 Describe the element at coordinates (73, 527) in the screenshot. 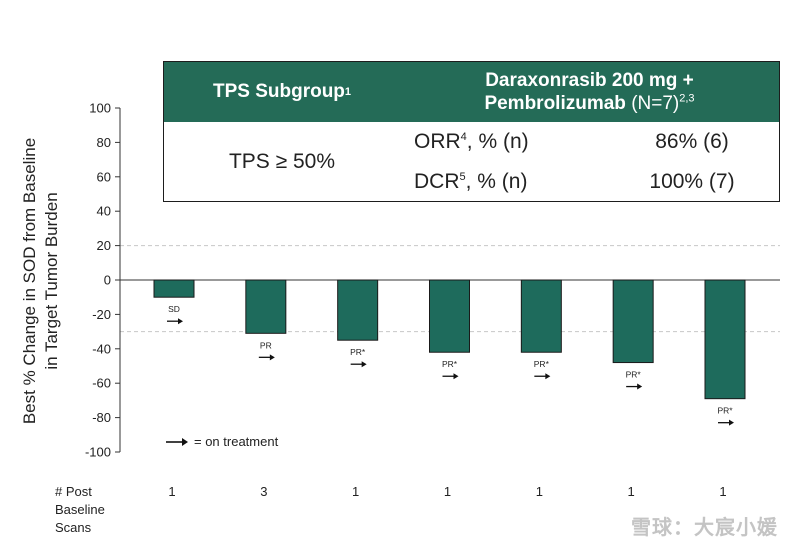

I see `scans-label-line3: Scans` at that location.